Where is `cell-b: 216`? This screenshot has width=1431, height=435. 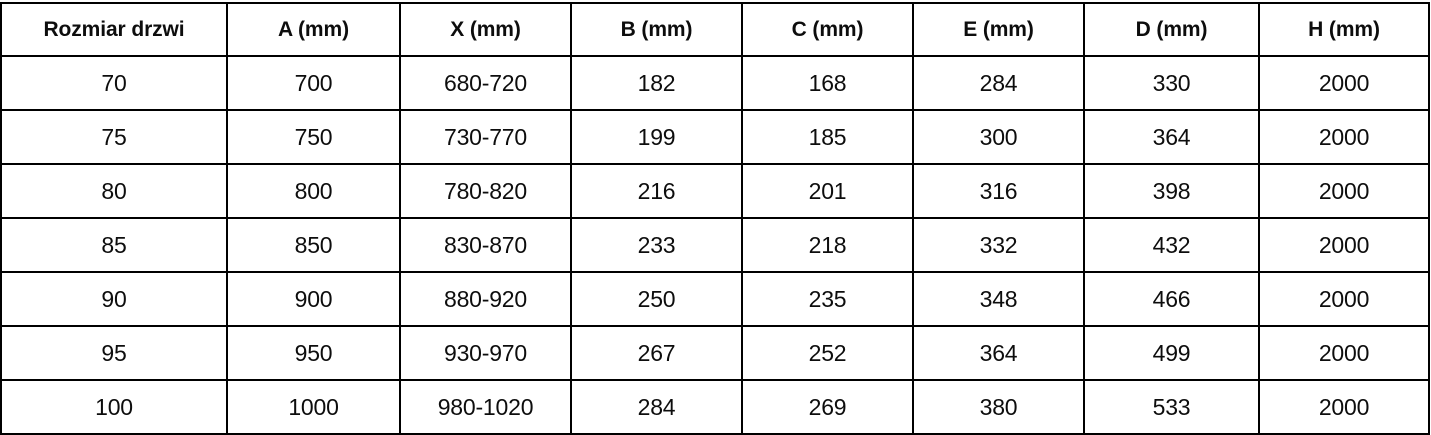
cell-b: 216 is located at coordinates (656, 191).